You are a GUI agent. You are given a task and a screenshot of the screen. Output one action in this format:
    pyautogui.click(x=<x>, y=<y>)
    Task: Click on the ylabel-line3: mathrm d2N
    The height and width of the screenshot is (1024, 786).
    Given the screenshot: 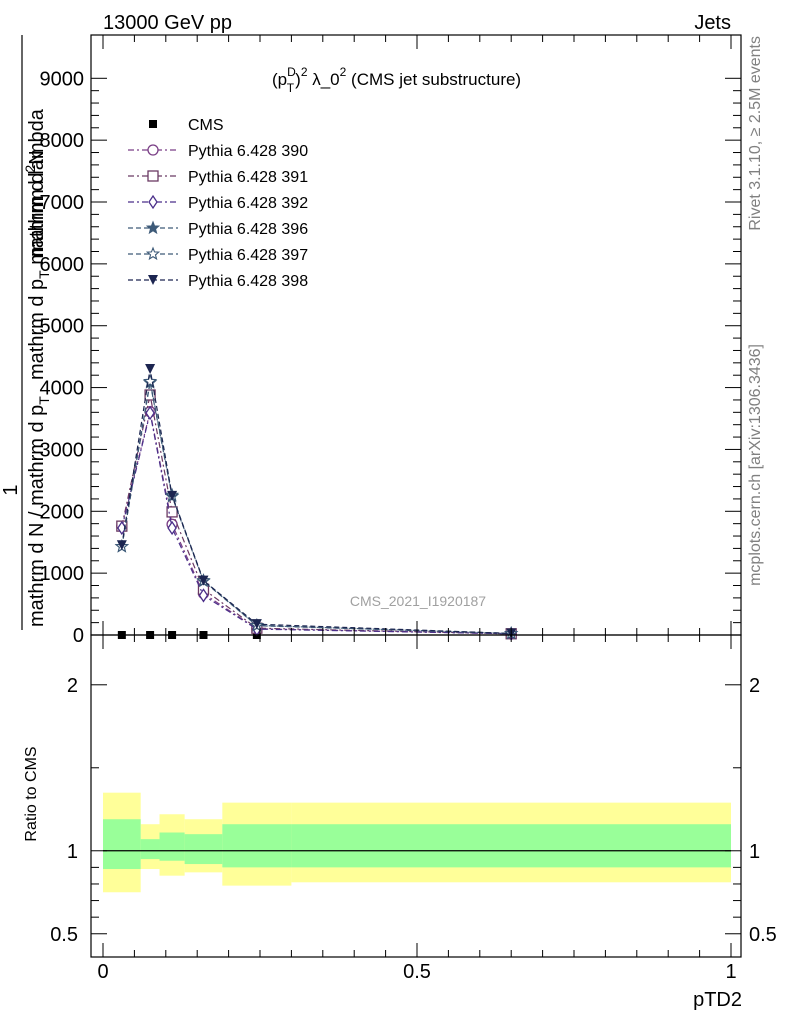 What is the action you would take?
    pyautogui.click(x=35, y=203)
    